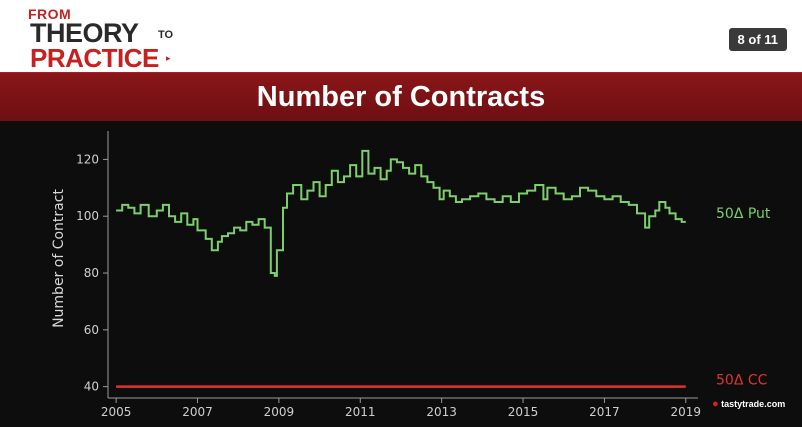 This screenshot has height=427, width=802. I want to click on logo-from: FROM, so click(50, 14).